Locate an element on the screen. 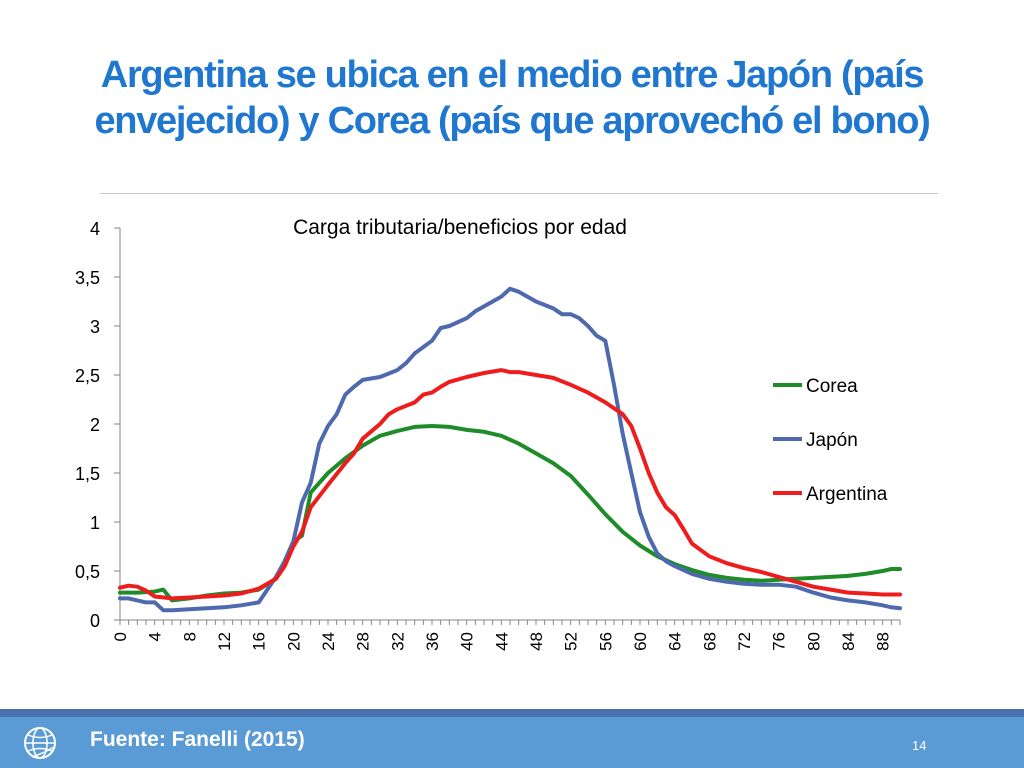 The height and width of the screenshot is (768, 1024). x-tick-label: 52 is located at coordinates (571, 641).